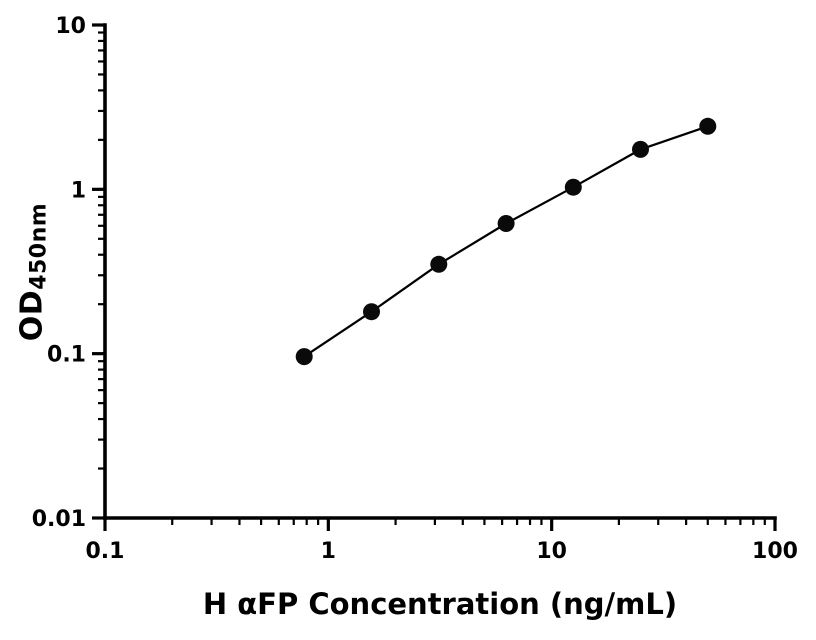  I want to click on x-axis-label: H αFP Concentration (ng/mL), so click(440, 604).